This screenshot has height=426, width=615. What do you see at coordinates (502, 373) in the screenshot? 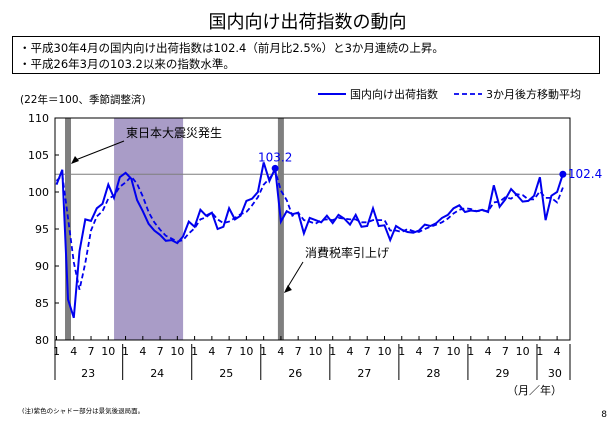
I see `year-label: 29` at bounding box center [502, 373].